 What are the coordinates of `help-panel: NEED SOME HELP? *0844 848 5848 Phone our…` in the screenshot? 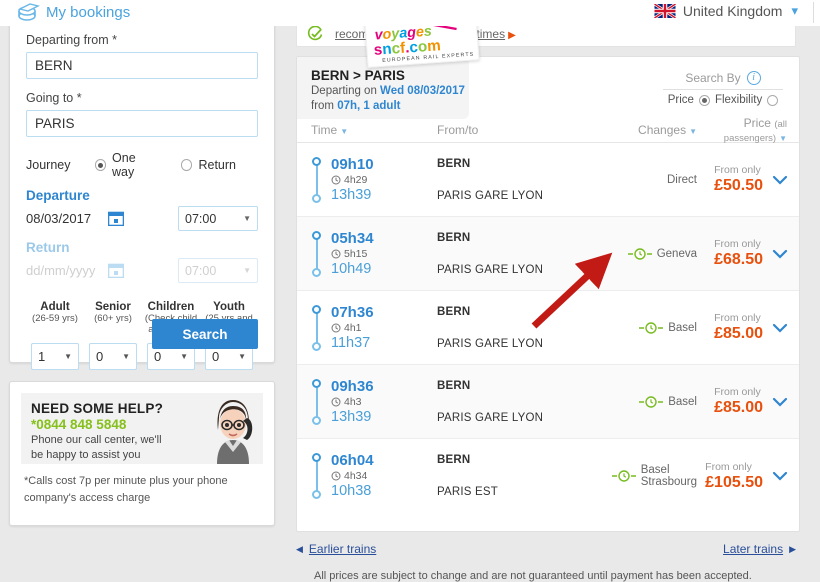 It's located at (142, 453).